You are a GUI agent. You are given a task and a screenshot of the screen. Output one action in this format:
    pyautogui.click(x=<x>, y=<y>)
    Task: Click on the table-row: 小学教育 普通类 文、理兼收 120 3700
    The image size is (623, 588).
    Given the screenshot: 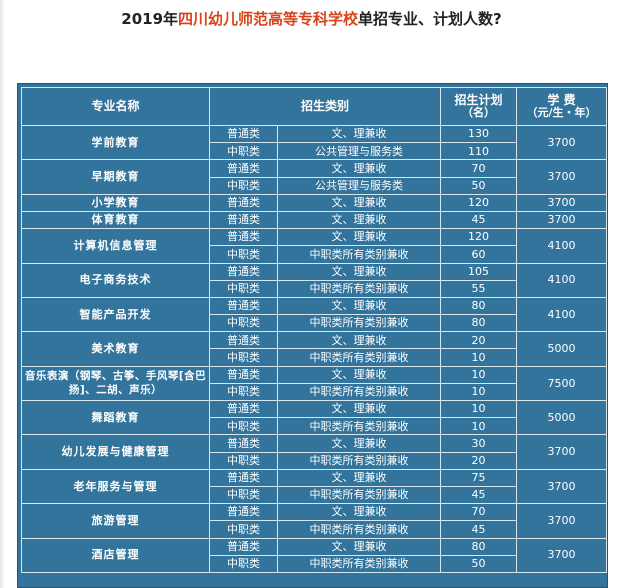 What is the action you would take?
    pyautogui.click(x=314, y=202)
    